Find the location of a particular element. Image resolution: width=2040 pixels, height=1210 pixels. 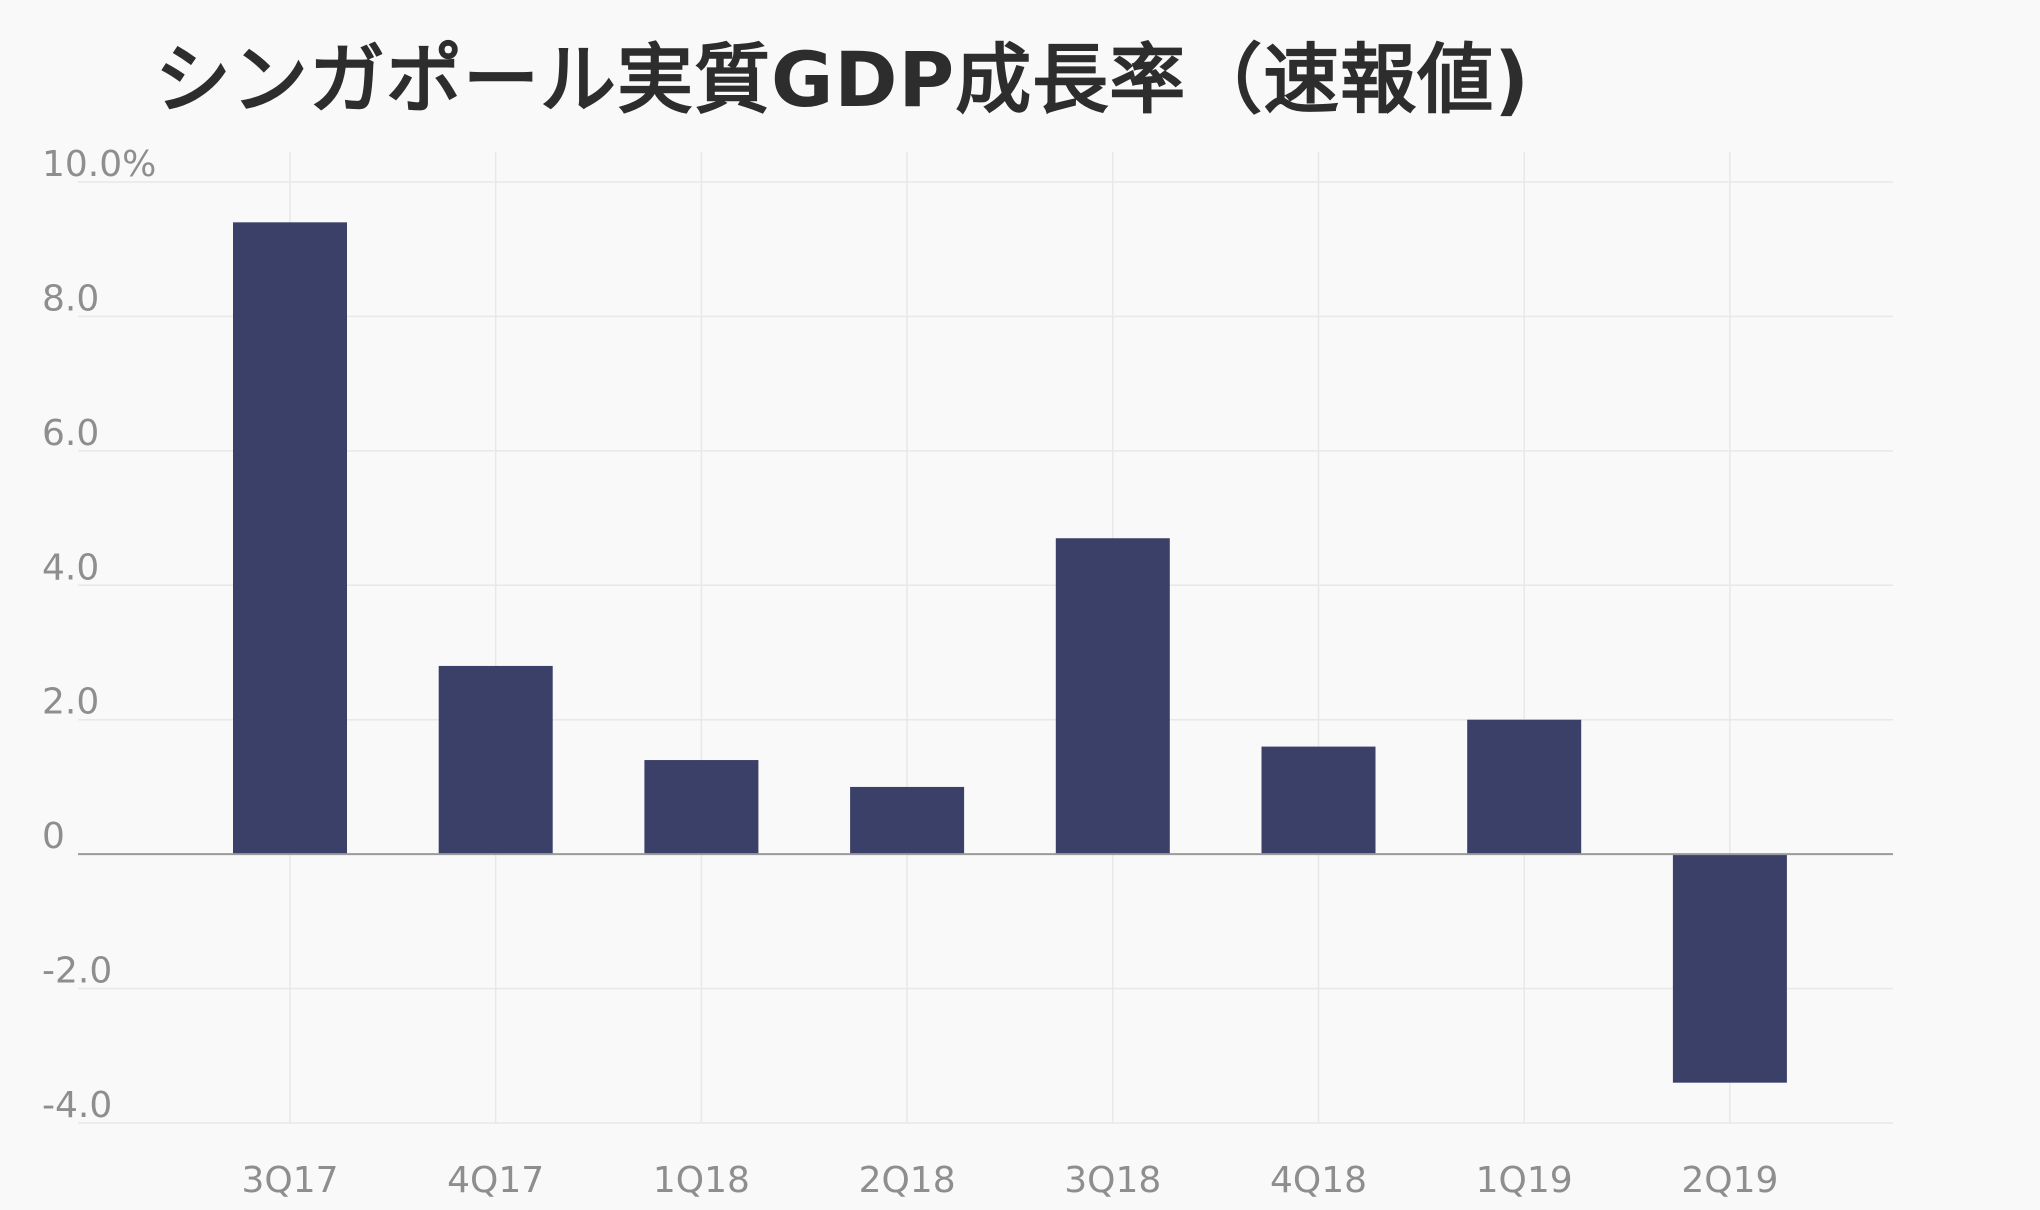

x-tick-label: 2Q19 is located at coordinates (1729, 1180).